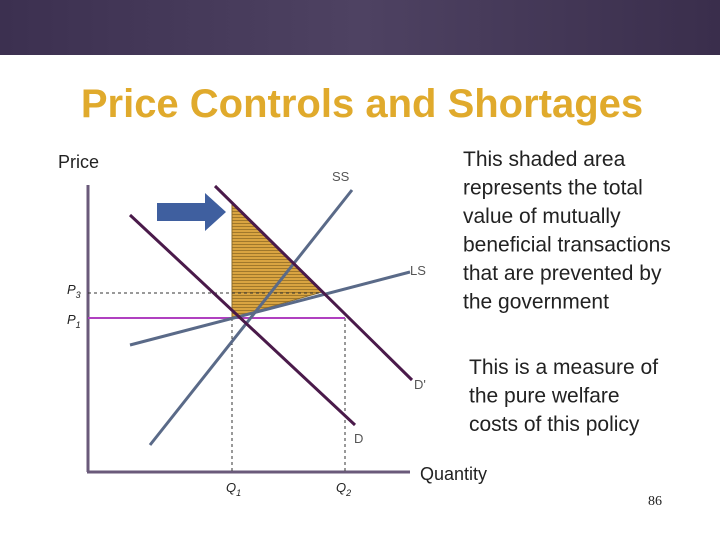 The image size is (720, 540). What do you see at coordinates (655, 501) in the screenshot?
I see `page-number: 86` at bounding box center [655, 501].